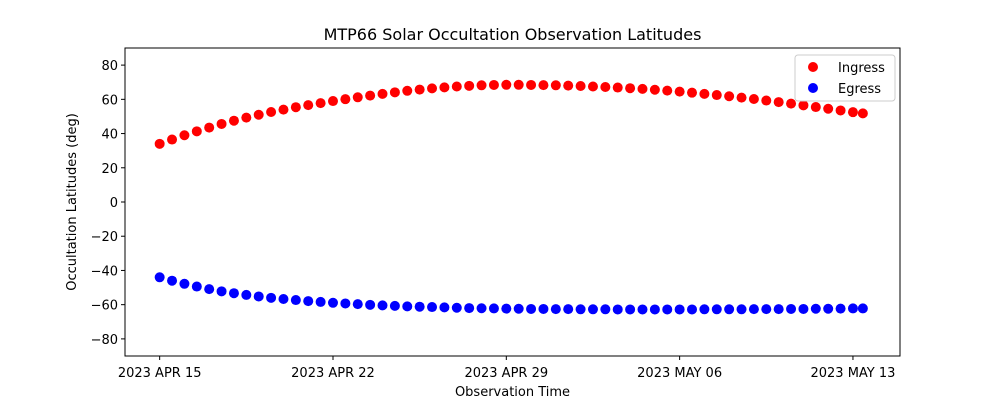 The height and width of the screenshot is (400, 1000). What do you see at coordinates (813, 67) in the screenshot?
I see `legend-marker-ingress` at bounding box center [813, 67].